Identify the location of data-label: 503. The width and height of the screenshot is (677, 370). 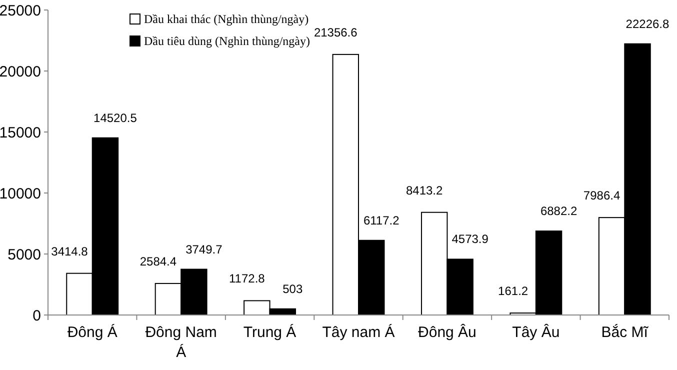
(292, 289).